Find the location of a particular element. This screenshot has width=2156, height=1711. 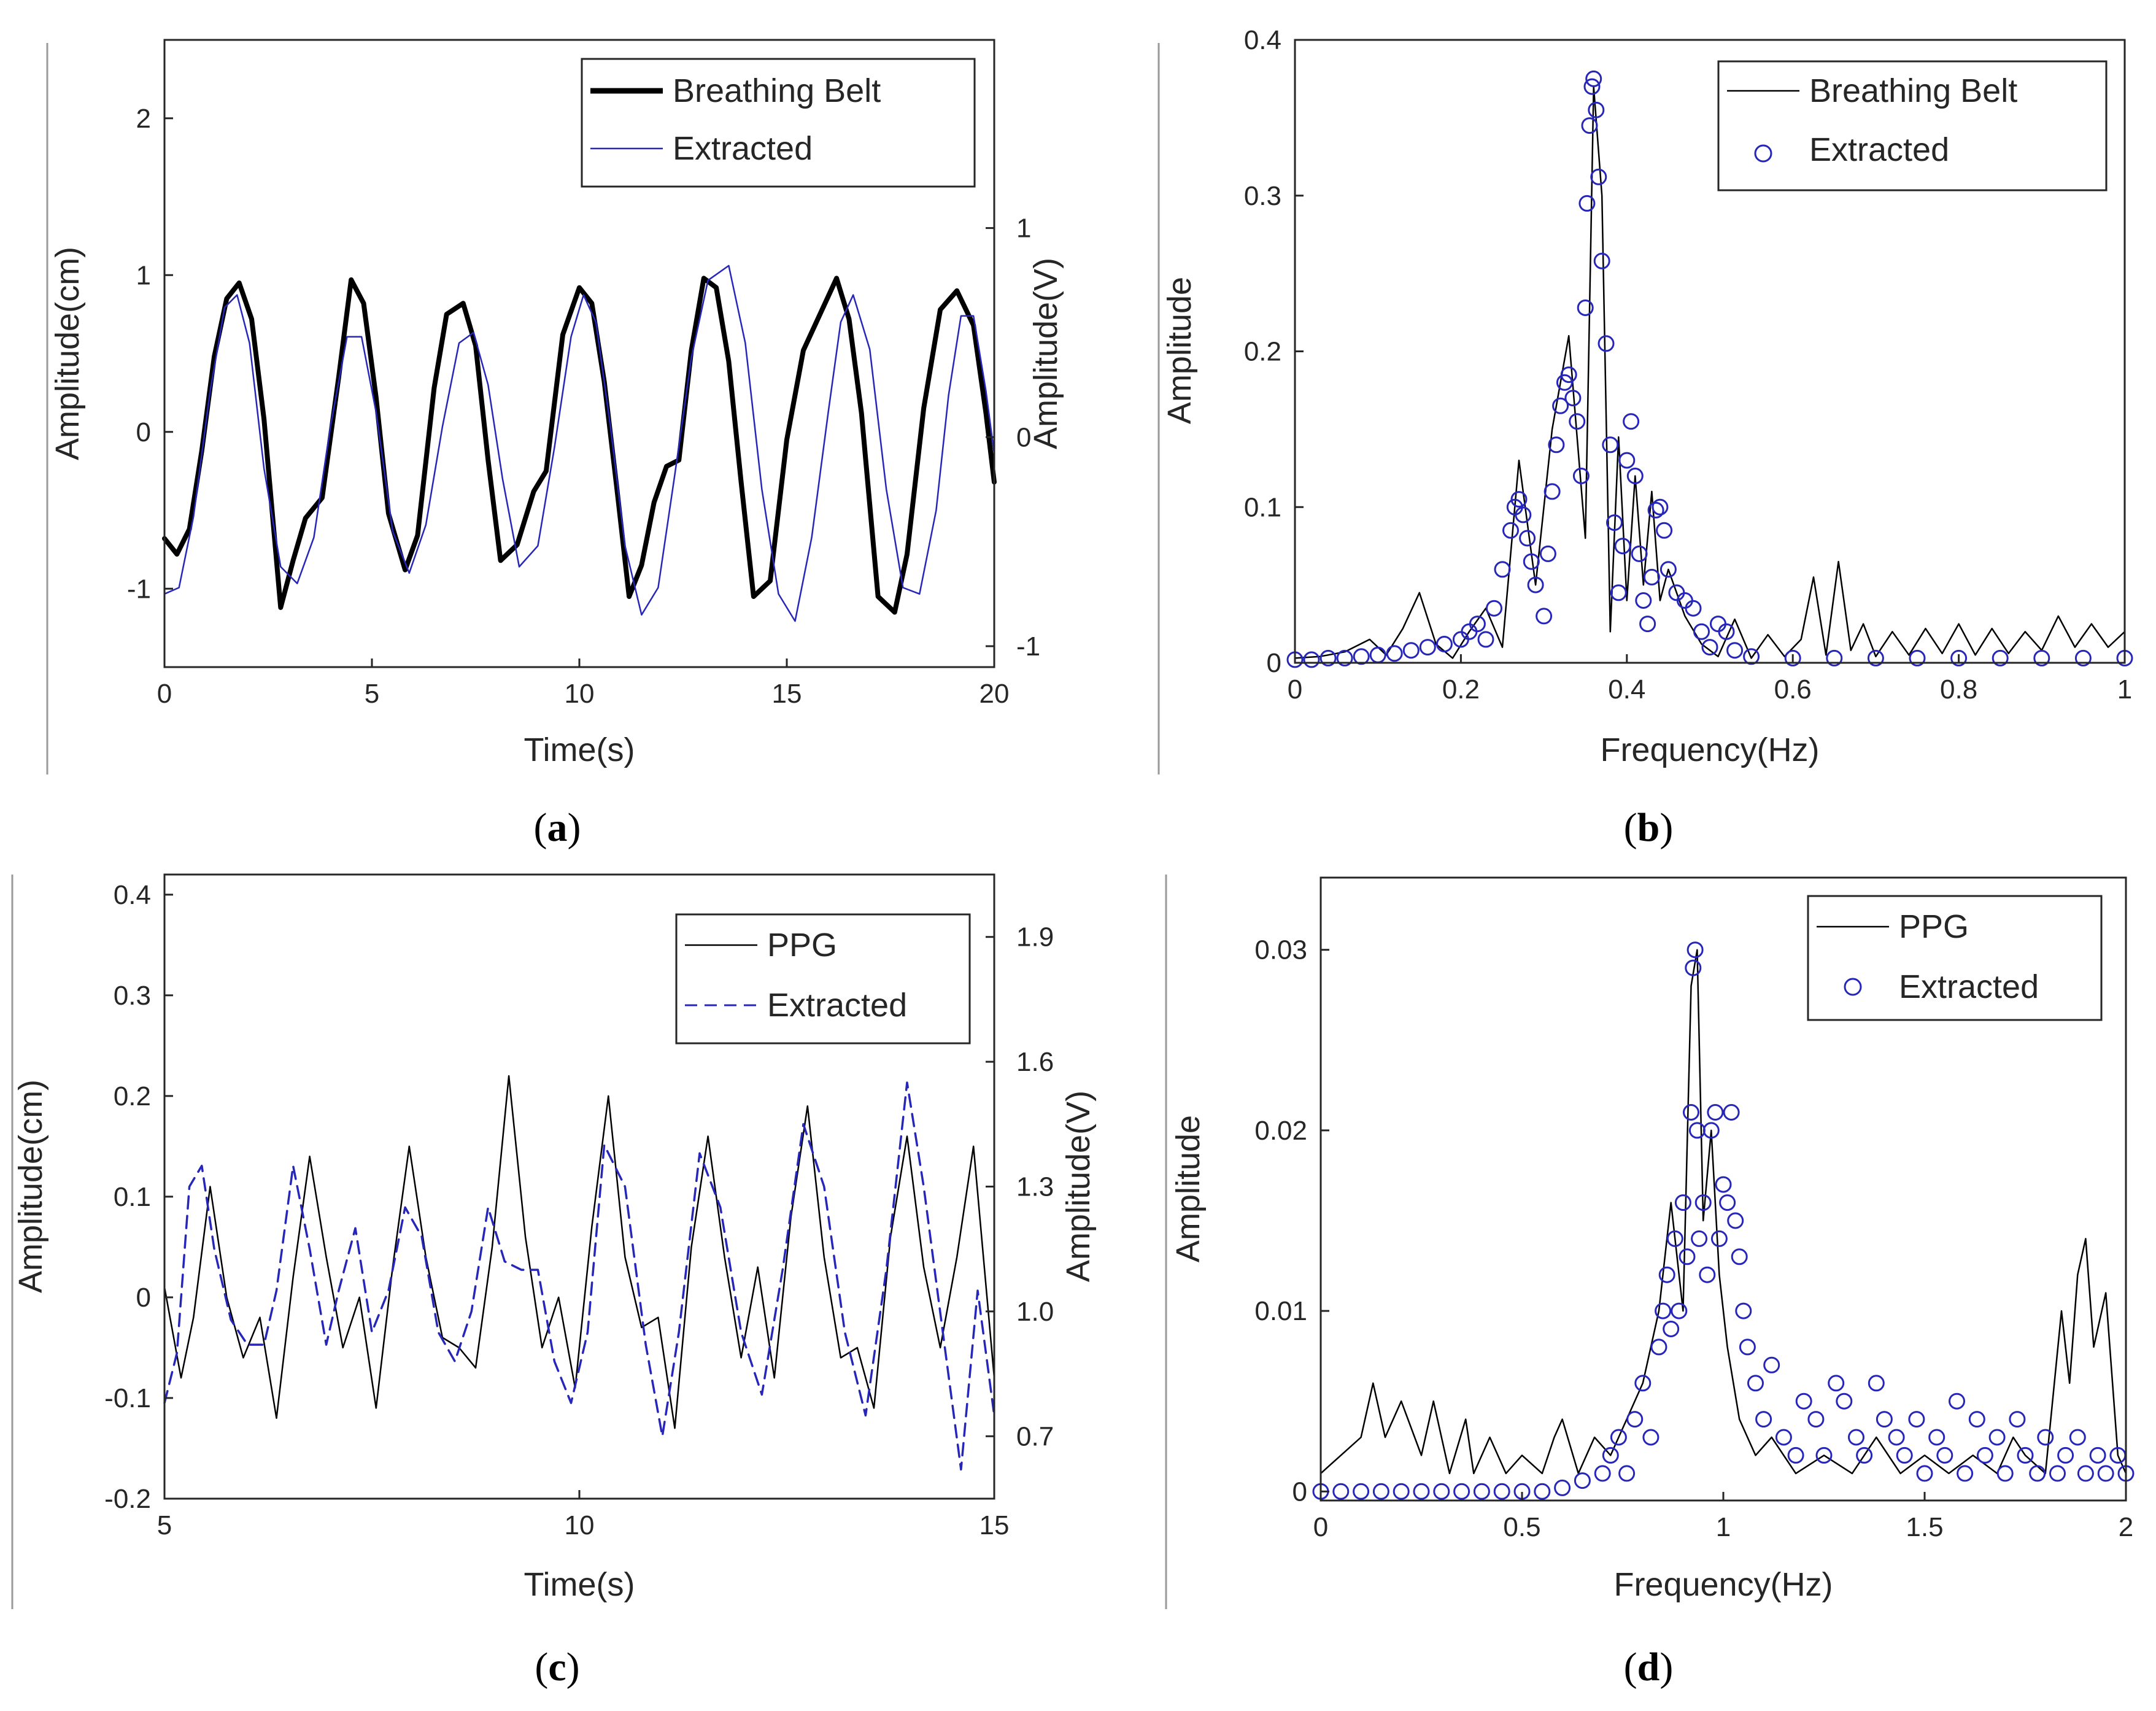

y-right-tick-label: 1 is located at coordinates (1023, 229).